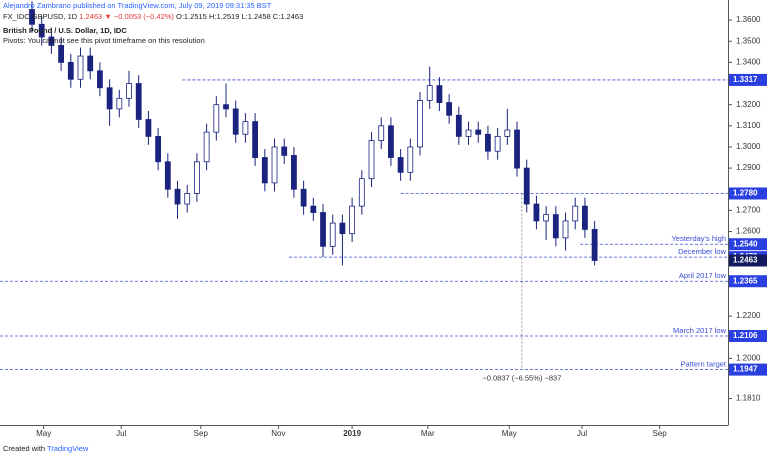 Image resolution: width=768 pixels, height=457 pixels. I want to click on level-annotation: Yesterday's high, so click(698, 238).